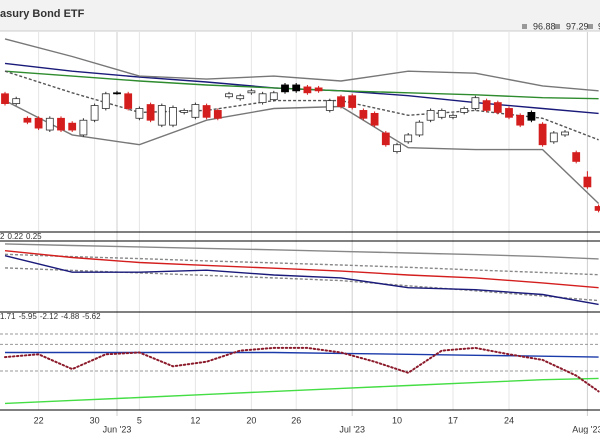  Describe the element at coordinates (296, 420) in the screenshot. I see `x-tick-label: 26` at that location.